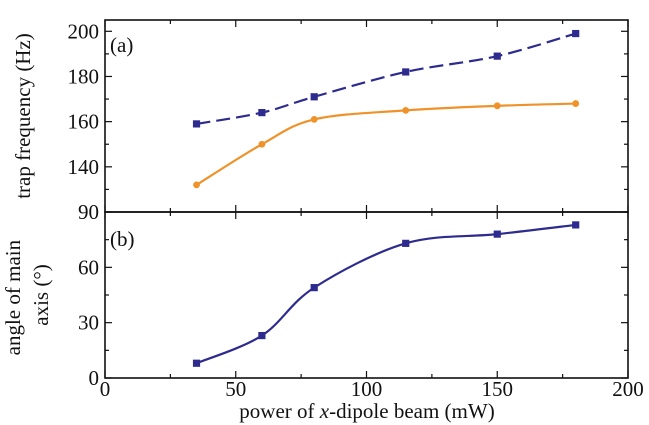 Image resolution: width=649 pixels, height=425 pixels. What do you see at coordinates (385, 144) in the screenshot?
I see `panel-a-series-1-line` at bounding box center [385, 144].